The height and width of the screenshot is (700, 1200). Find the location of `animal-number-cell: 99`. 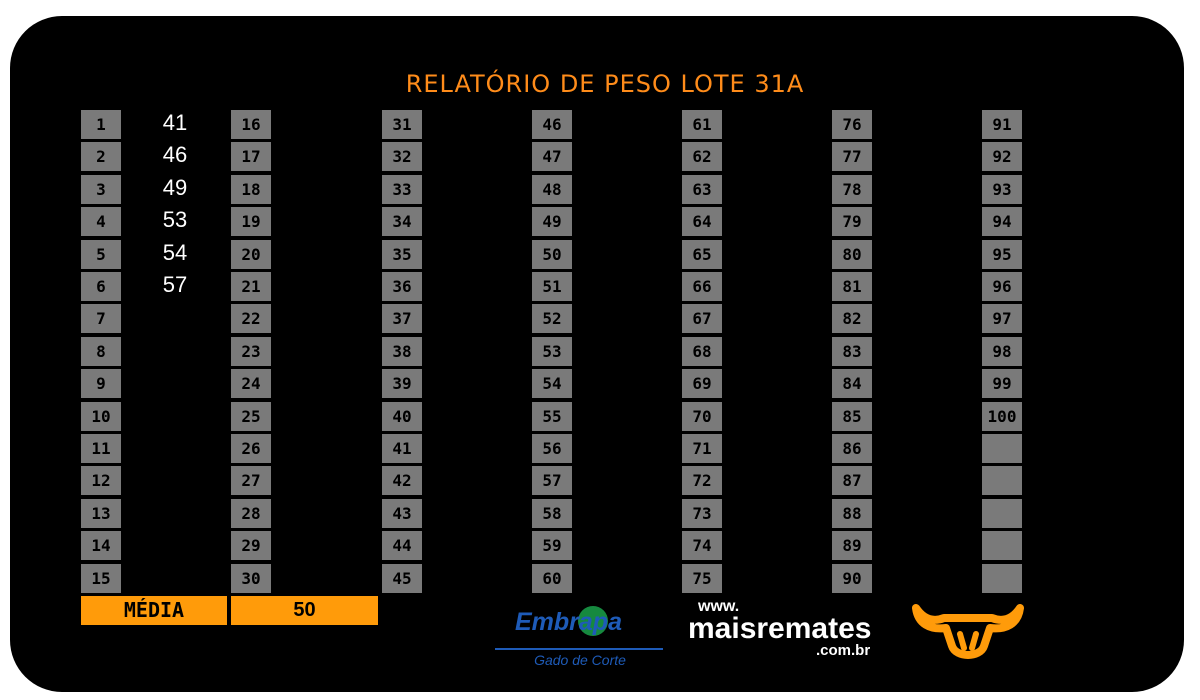

animal-number-cell: 99 is located at coordinates (1002, 384).